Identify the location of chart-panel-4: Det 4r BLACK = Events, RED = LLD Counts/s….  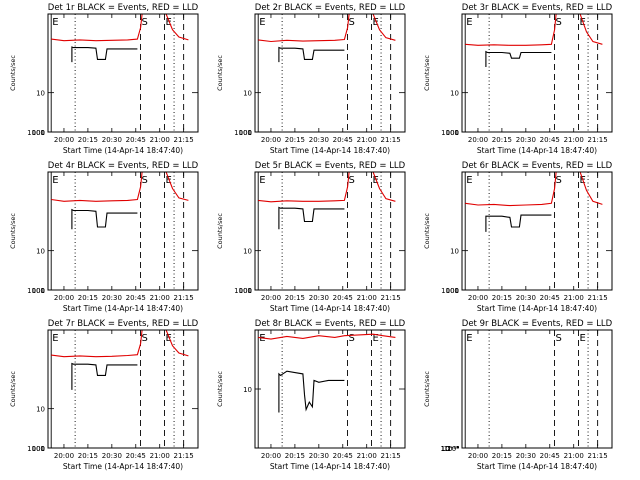
(104, 237).